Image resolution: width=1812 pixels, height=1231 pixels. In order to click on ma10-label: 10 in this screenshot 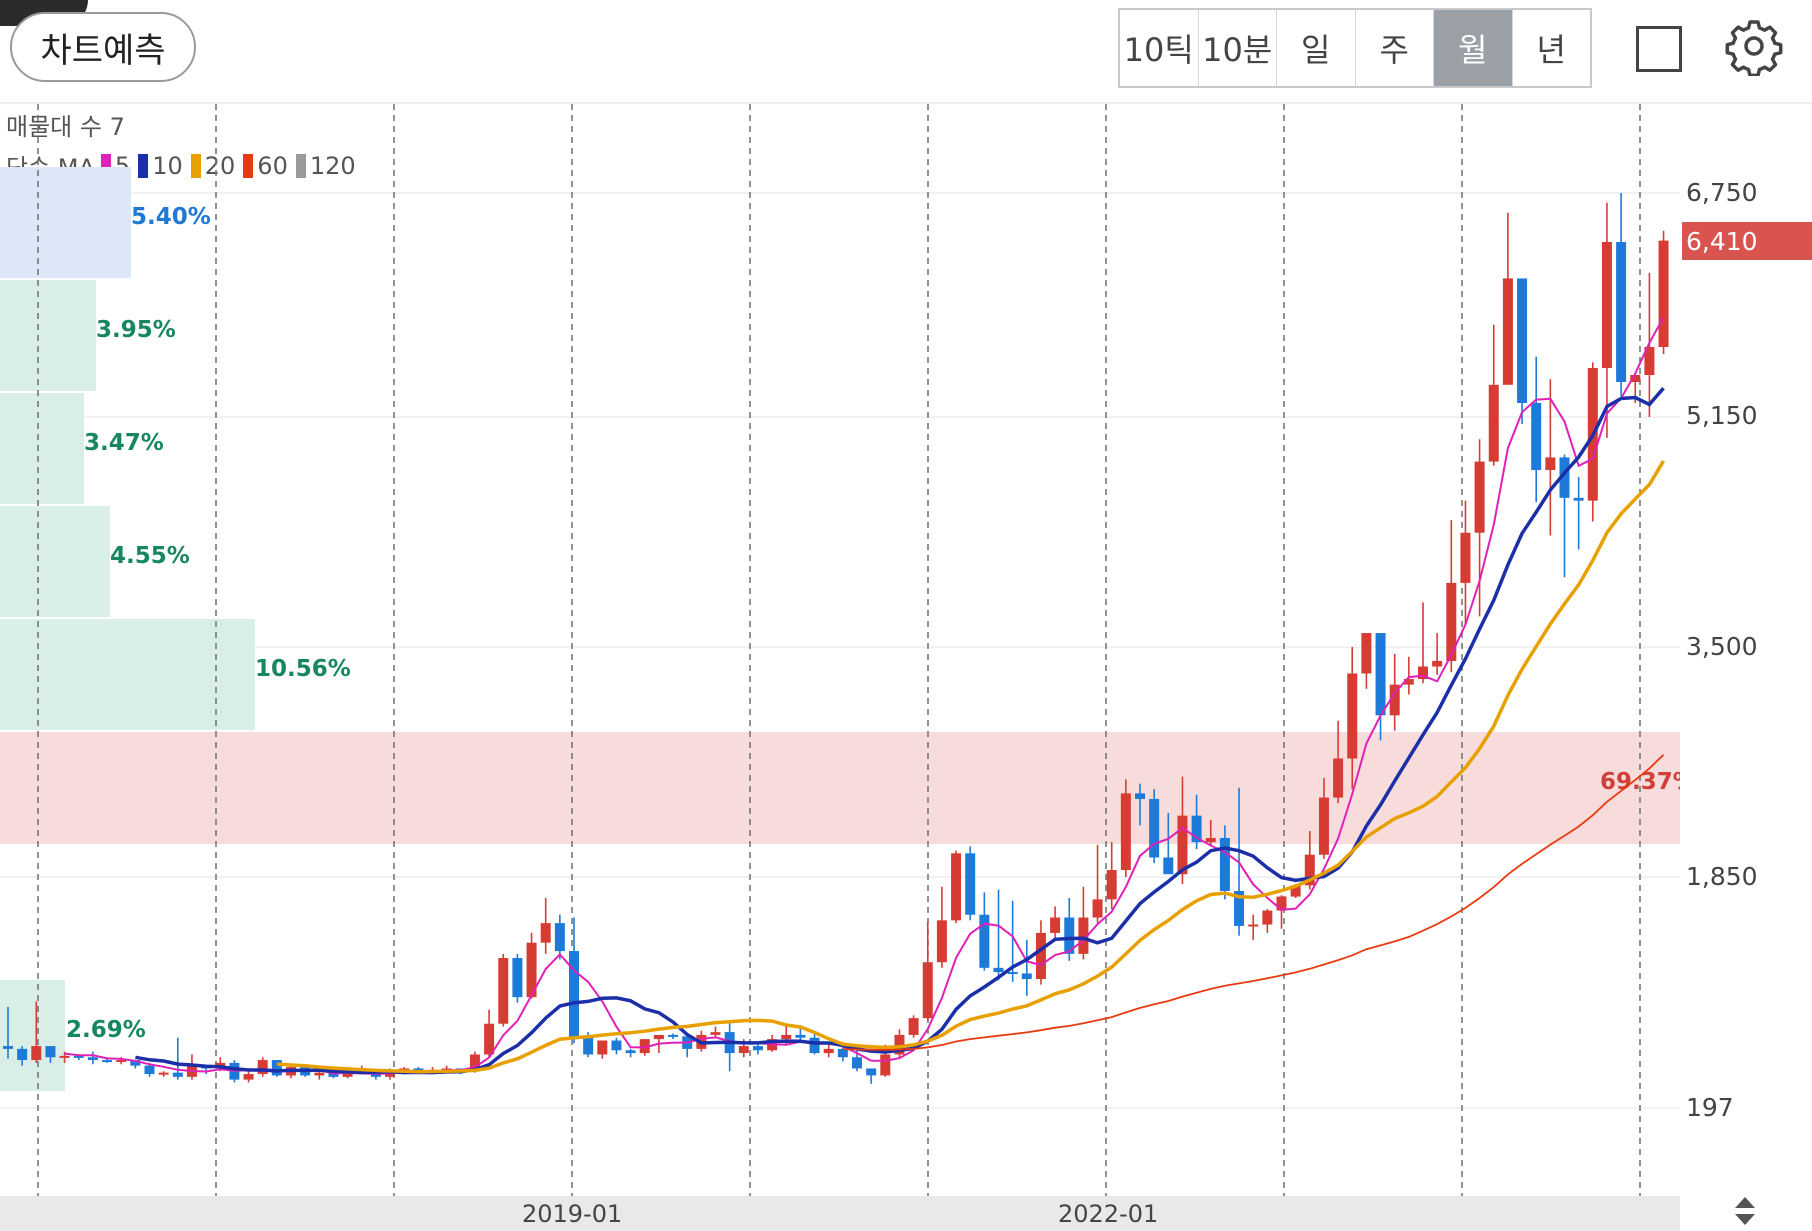, I will do `click(167, 165)`.